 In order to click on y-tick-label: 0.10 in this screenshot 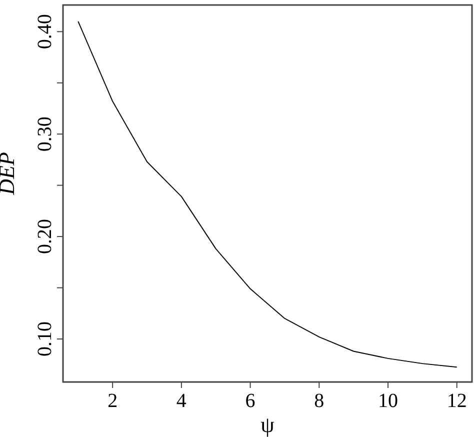, I will do `click(45, 338)`.